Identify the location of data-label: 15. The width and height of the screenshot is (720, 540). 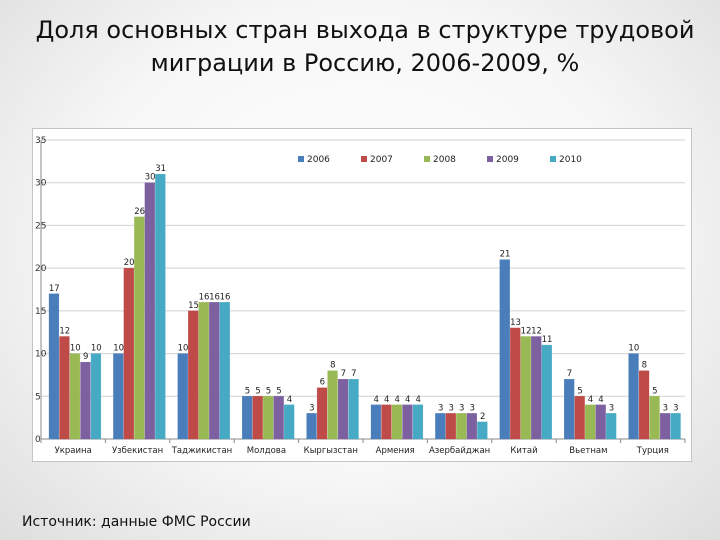
(193, 306).